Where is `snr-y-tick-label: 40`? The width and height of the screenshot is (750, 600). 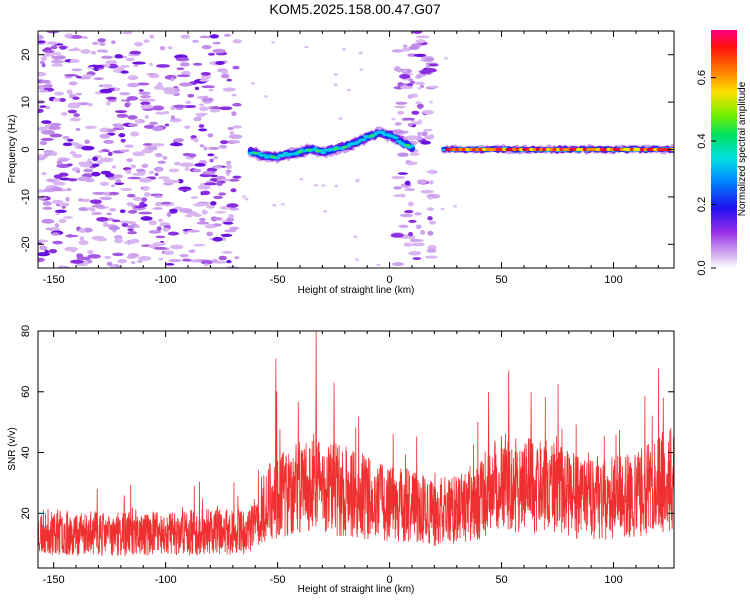
snr-y-tick-label: 40 is located at coordinates (26, 452).